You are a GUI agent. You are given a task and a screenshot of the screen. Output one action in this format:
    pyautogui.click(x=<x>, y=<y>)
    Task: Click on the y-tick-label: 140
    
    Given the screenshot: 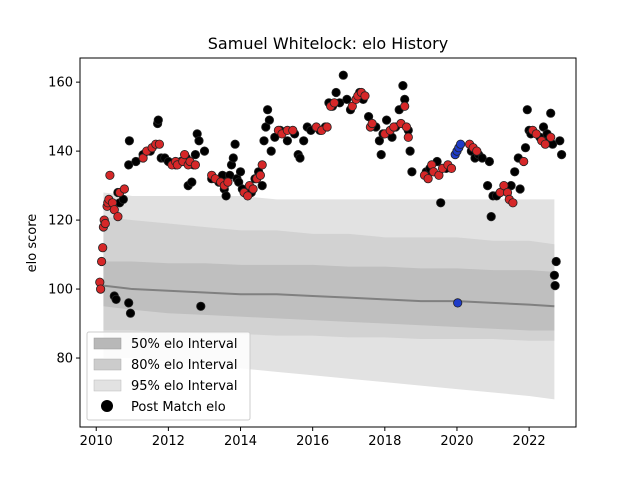 What is the action you would take?
    pyautogui.click(x=60, y=152)
    